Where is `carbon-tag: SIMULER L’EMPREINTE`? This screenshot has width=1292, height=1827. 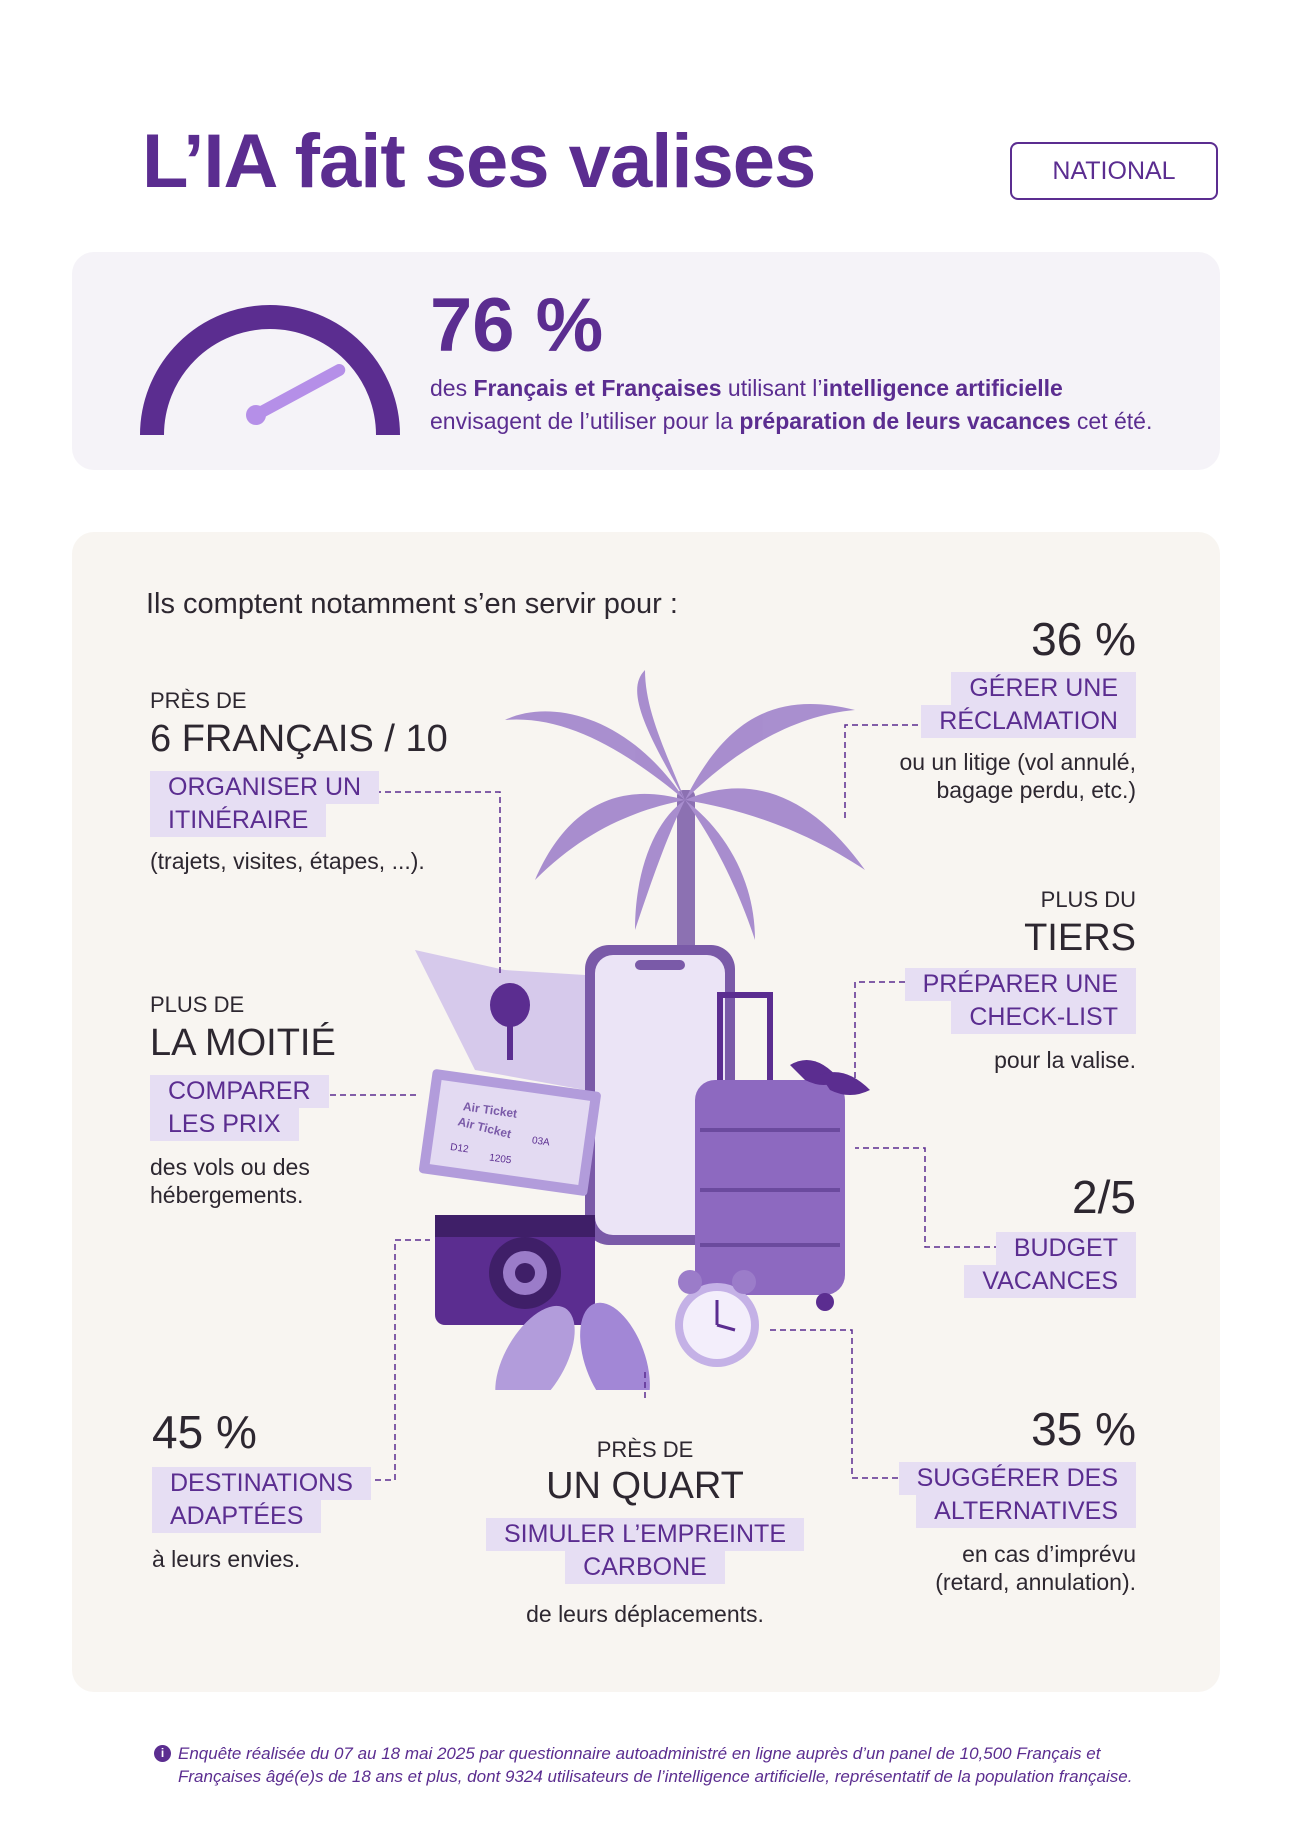 carbon-tag: SIMULER L’EMPREINTE is located at coordinates (645, 1534).